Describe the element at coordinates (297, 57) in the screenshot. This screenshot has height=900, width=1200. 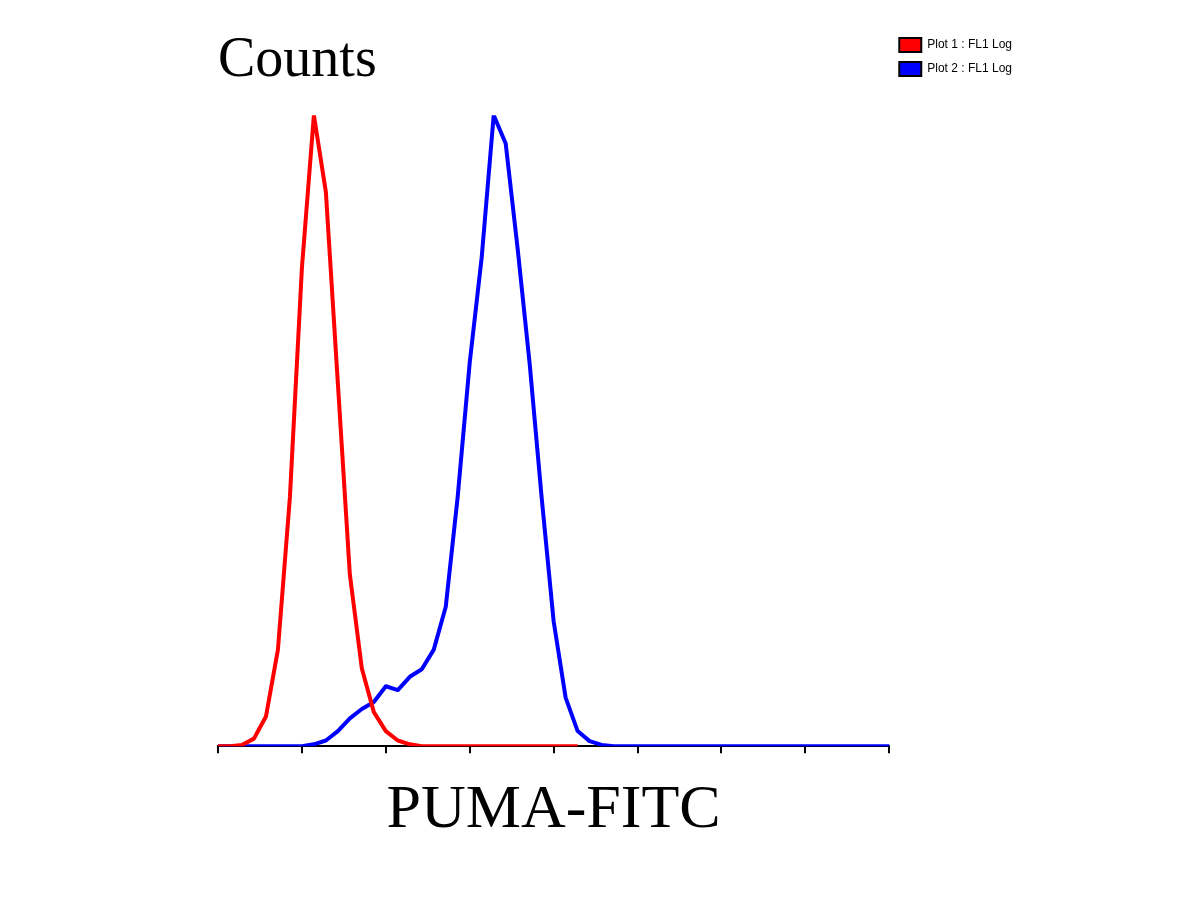
I see `chart-title: Counts` at that location.